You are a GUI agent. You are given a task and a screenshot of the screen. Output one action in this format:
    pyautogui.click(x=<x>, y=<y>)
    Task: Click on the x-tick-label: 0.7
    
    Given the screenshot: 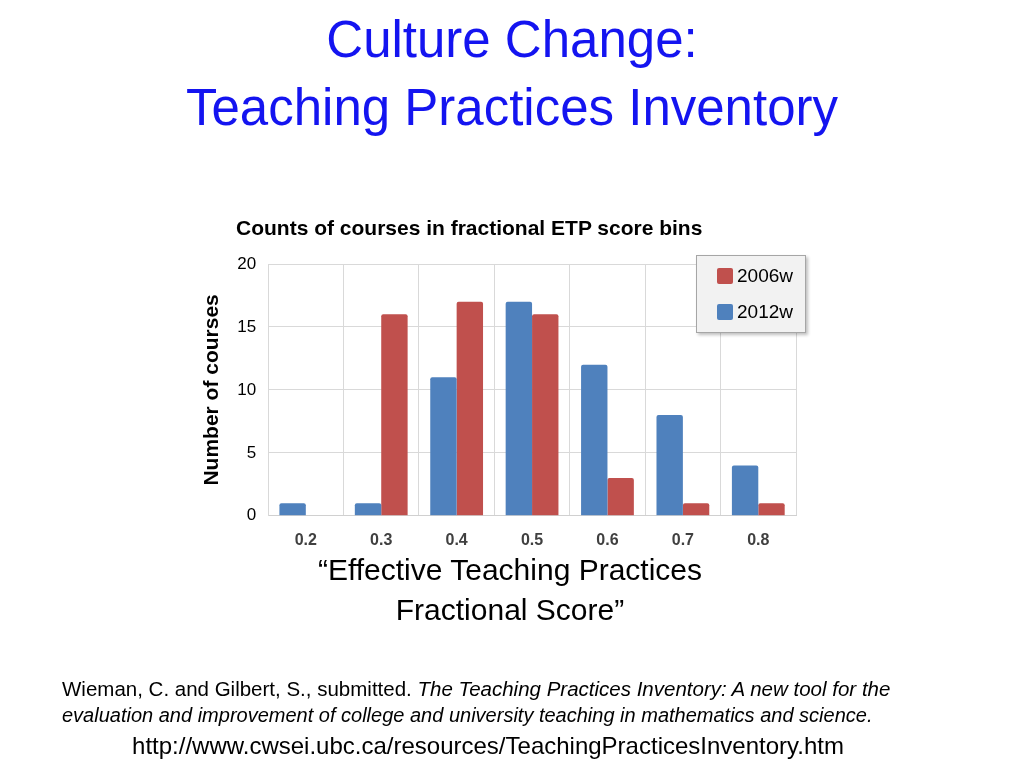 What is the action you would take?
    pyautogui.click(x=683, y=539)
    